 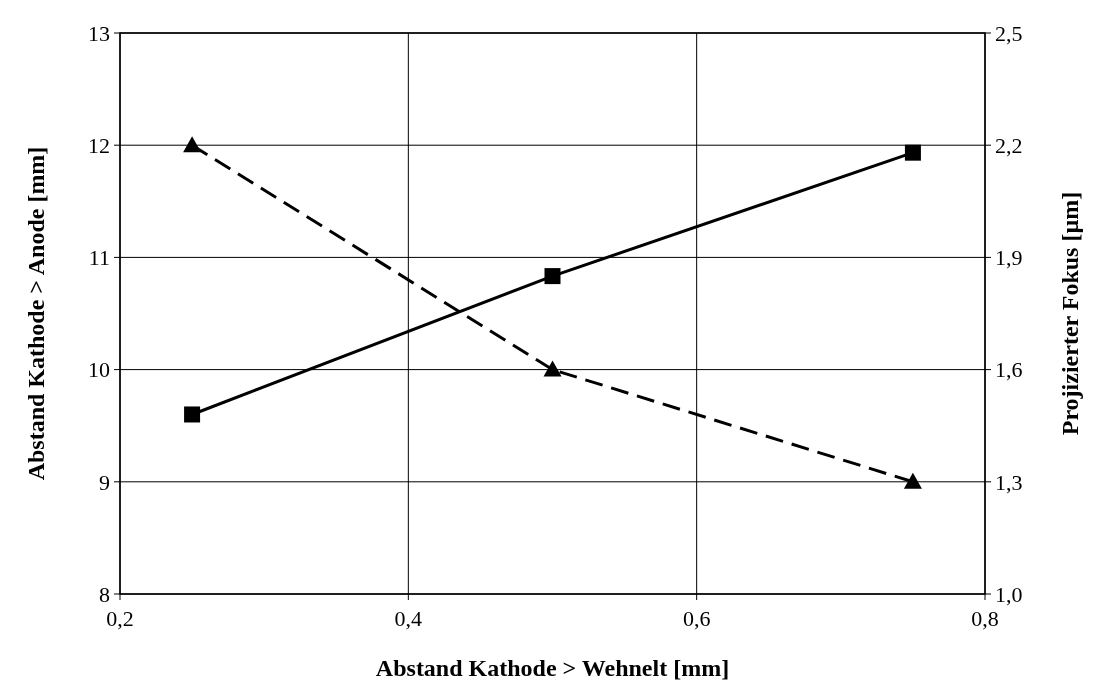 I want to click on y2-tick-label: 1,6, so click(x=1009, y=370).